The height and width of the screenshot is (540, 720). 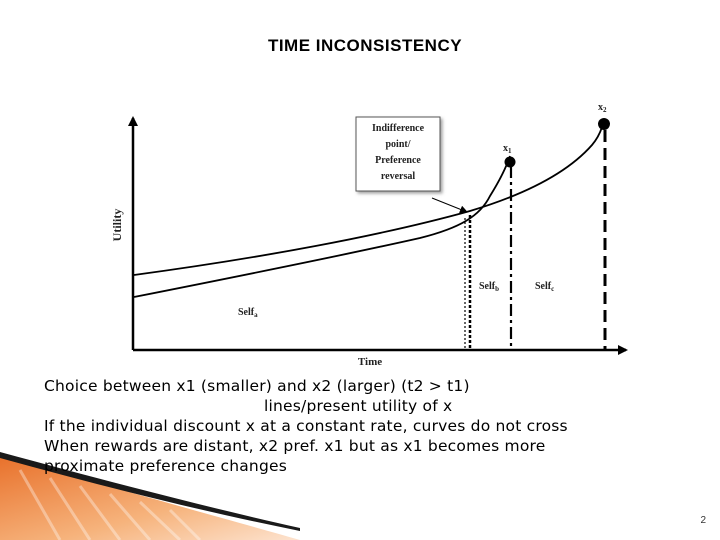 I want to click on reward-label-x1: x1, so click(x=507, y=149).